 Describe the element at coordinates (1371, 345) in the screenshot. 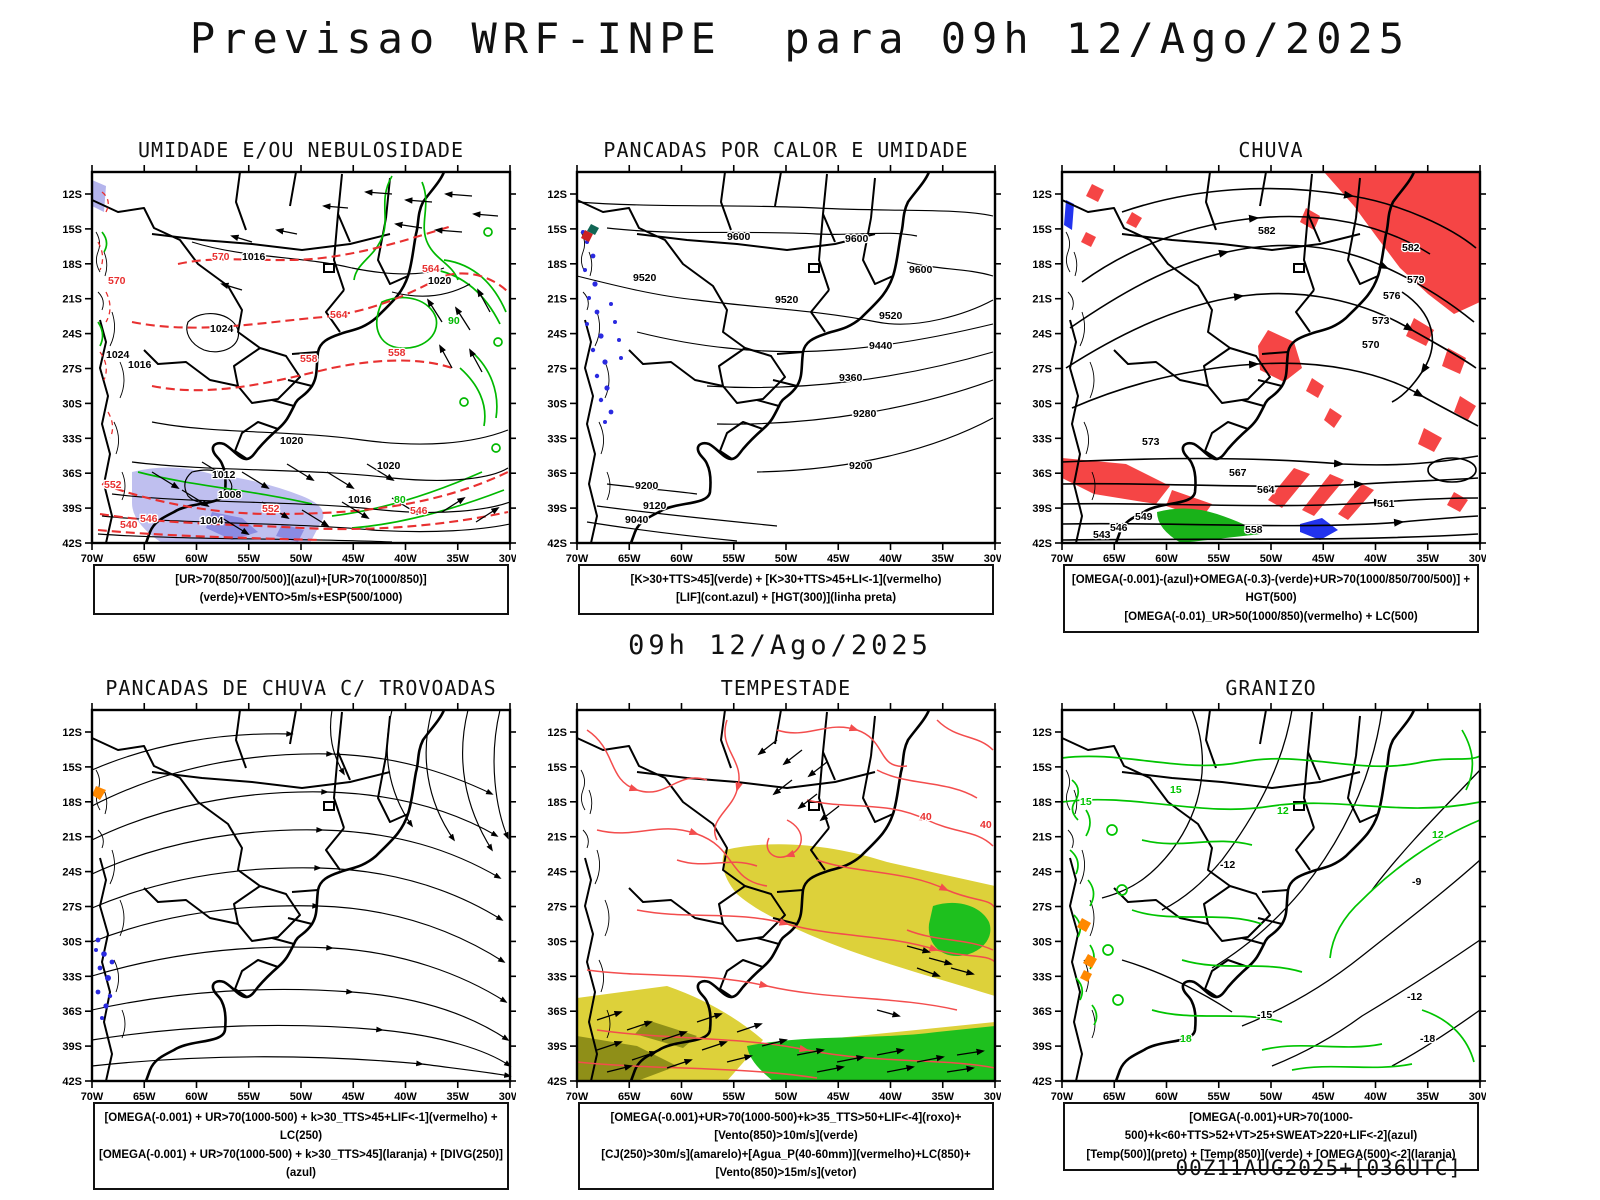

I see `svg-text: 570` at that location.